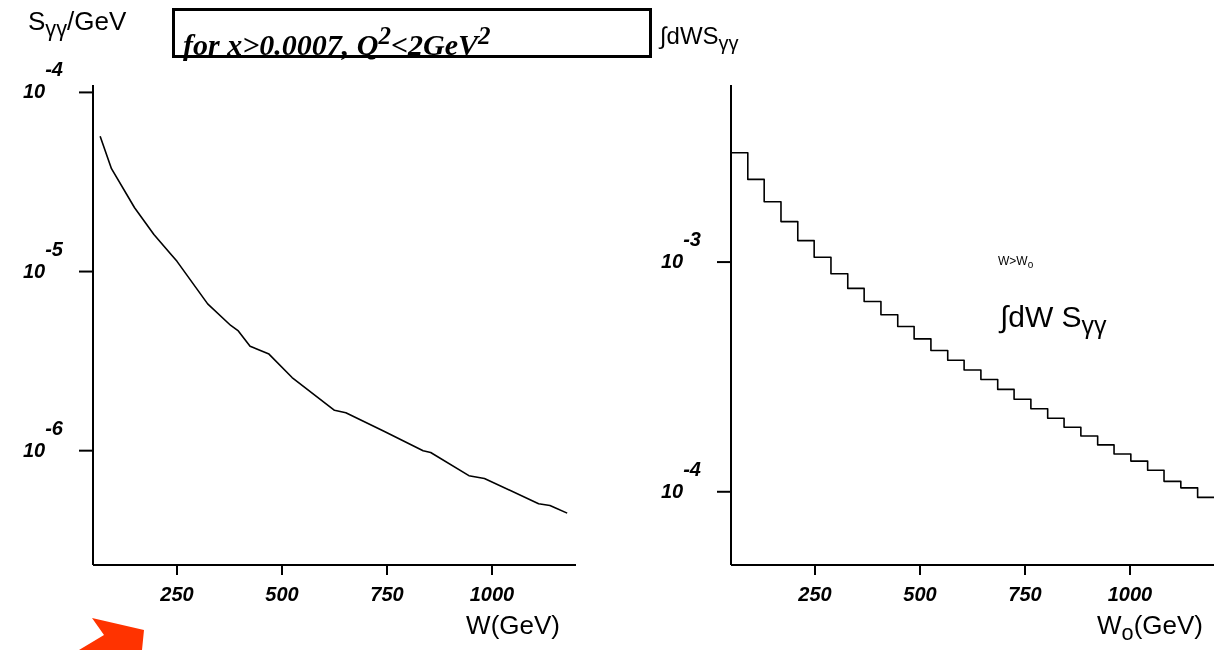 The width and height of the screenshot is (1215, 650). What do you see at coordinates (1053, 320) in the screenshot?
I see `annotation: ∫dW S$_{γγ}$` at bounding box center [1053, 320].